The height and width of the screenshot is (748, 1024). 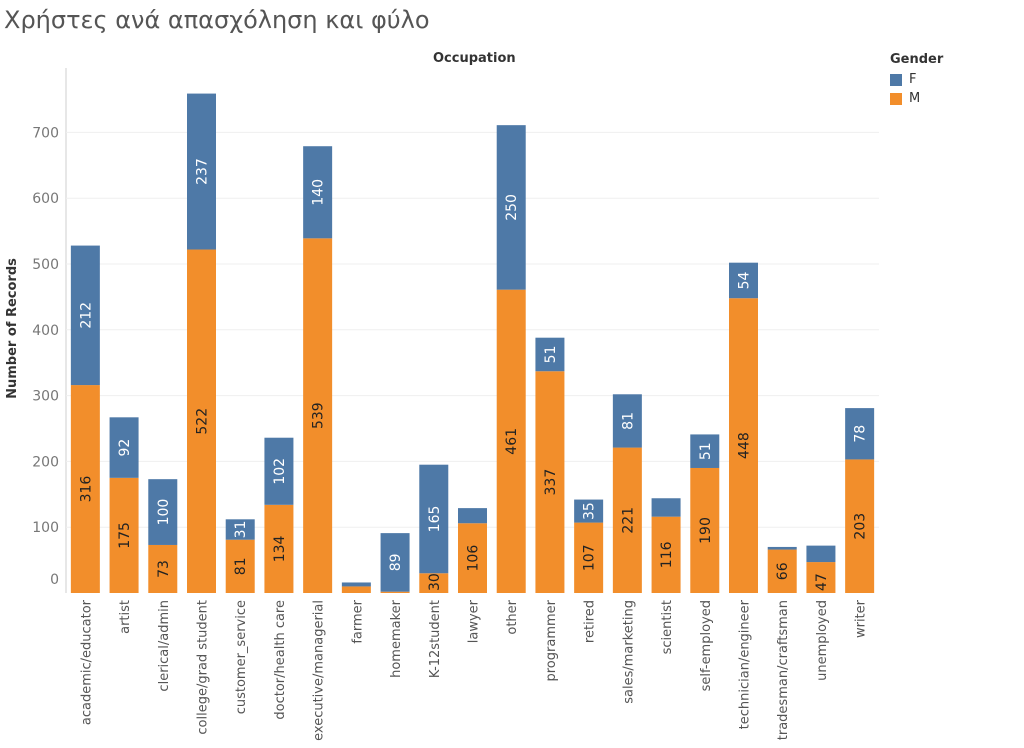 I want to click on data-label-m: 337, so click(x=551, y=482).